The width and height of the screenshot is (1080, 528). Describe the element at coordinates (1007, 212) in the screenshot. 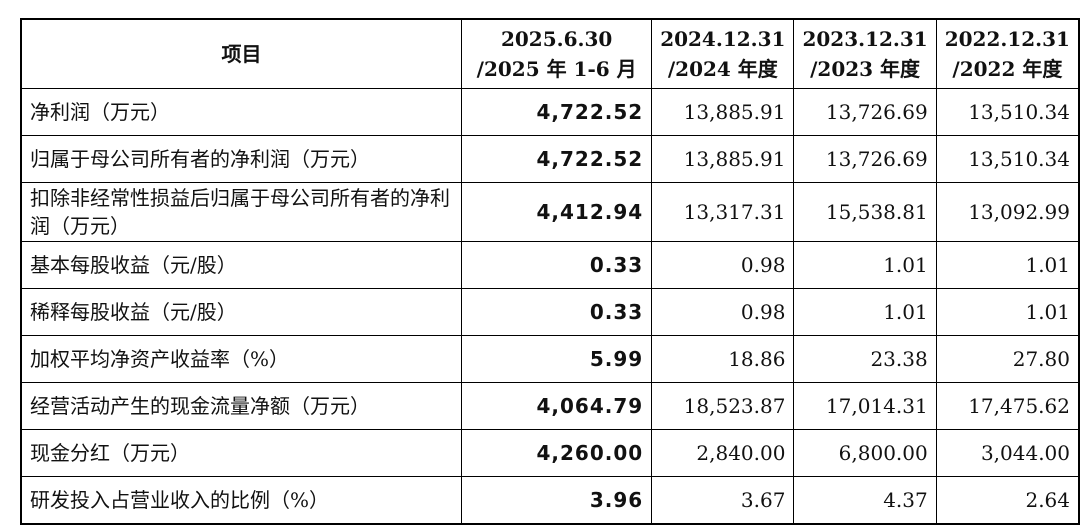

I see `value-cell: 13,092.99` at that location.